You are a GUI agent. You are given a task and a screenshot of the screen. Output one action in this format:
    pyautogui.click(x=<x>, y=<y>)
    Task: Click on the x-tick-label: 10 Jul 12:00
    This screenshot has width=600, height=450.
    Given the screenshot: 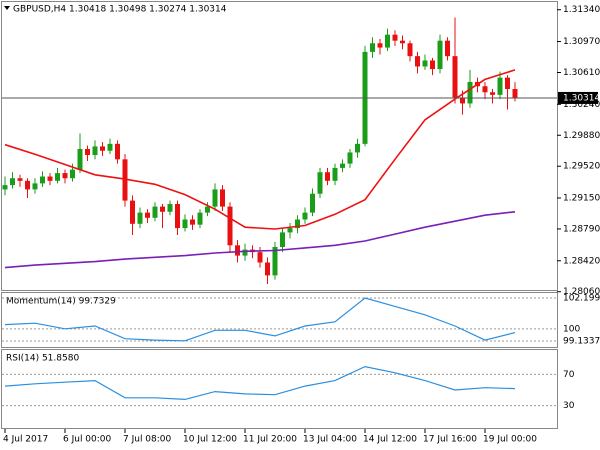 What is the action you would take?
    pyautogui.click(x=210, y=440)
    